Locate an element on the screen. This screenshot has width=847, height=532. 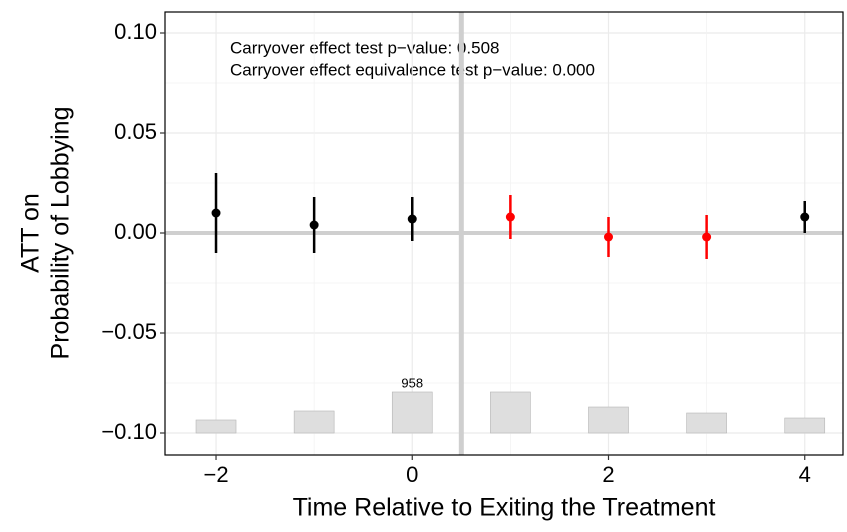
y-tick-label: 0.05 is located at coordinates (135, 131).